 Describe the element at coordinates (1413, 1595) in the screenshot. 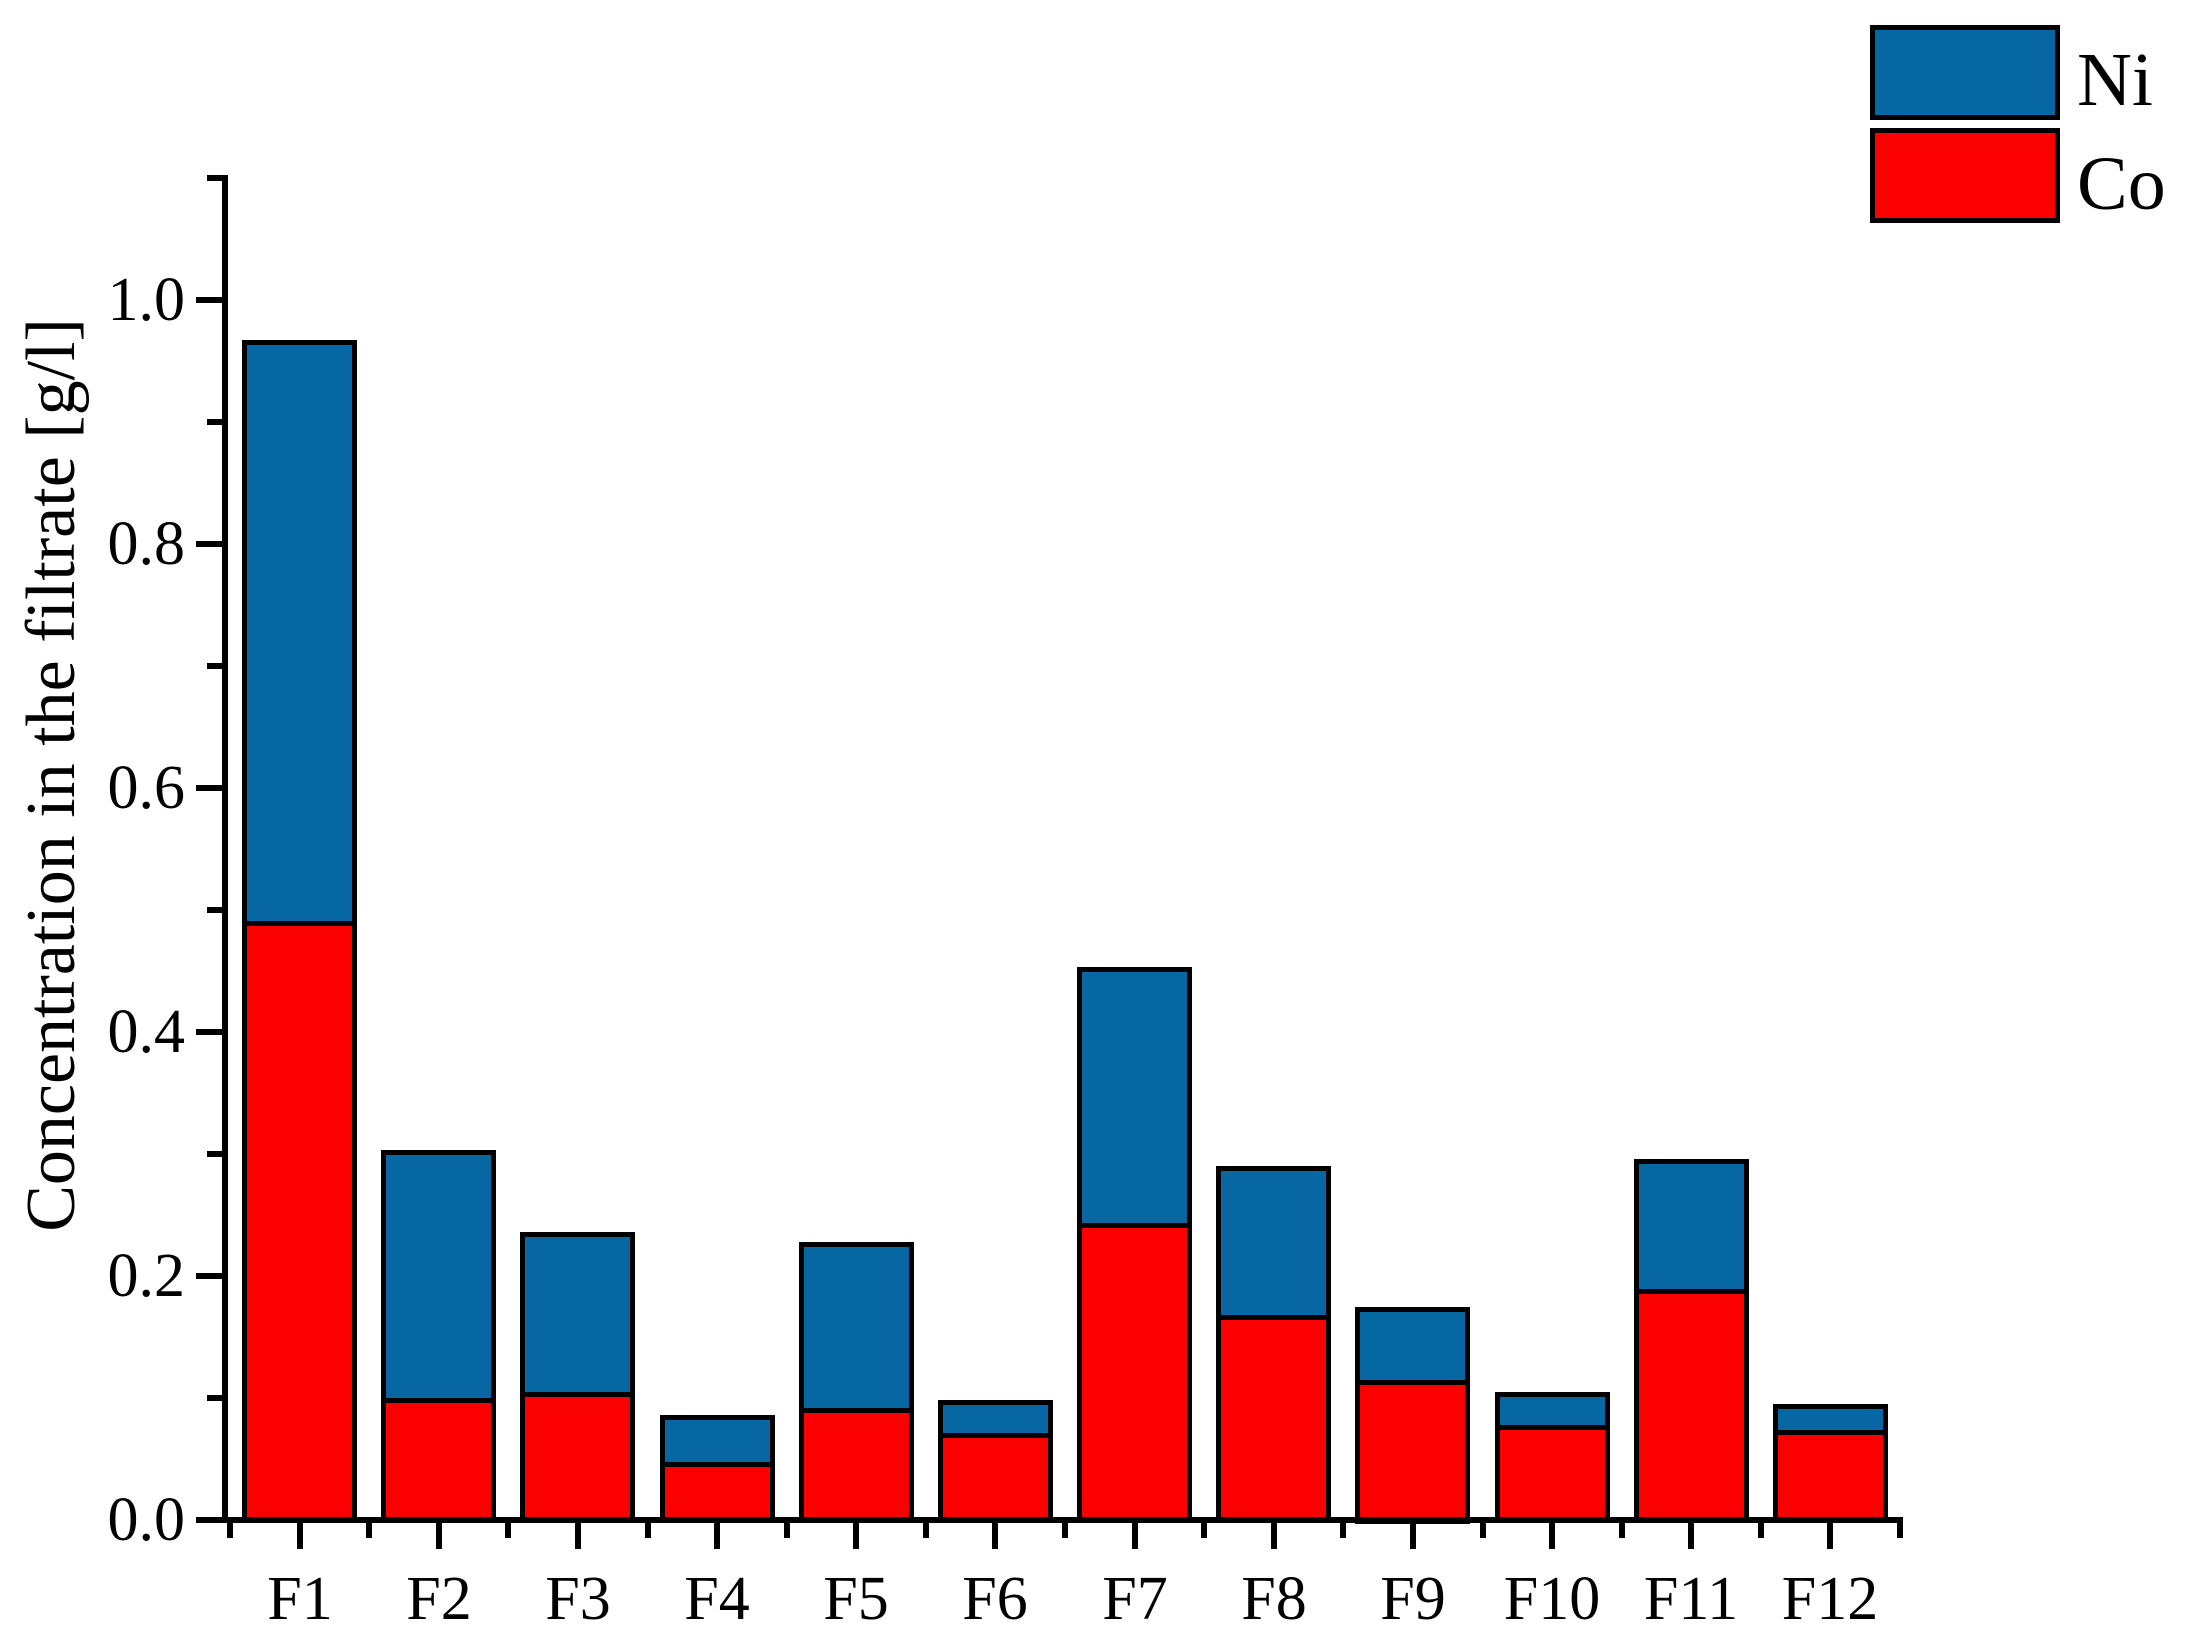

I see `x-tick-label-F9: F9` at that location.